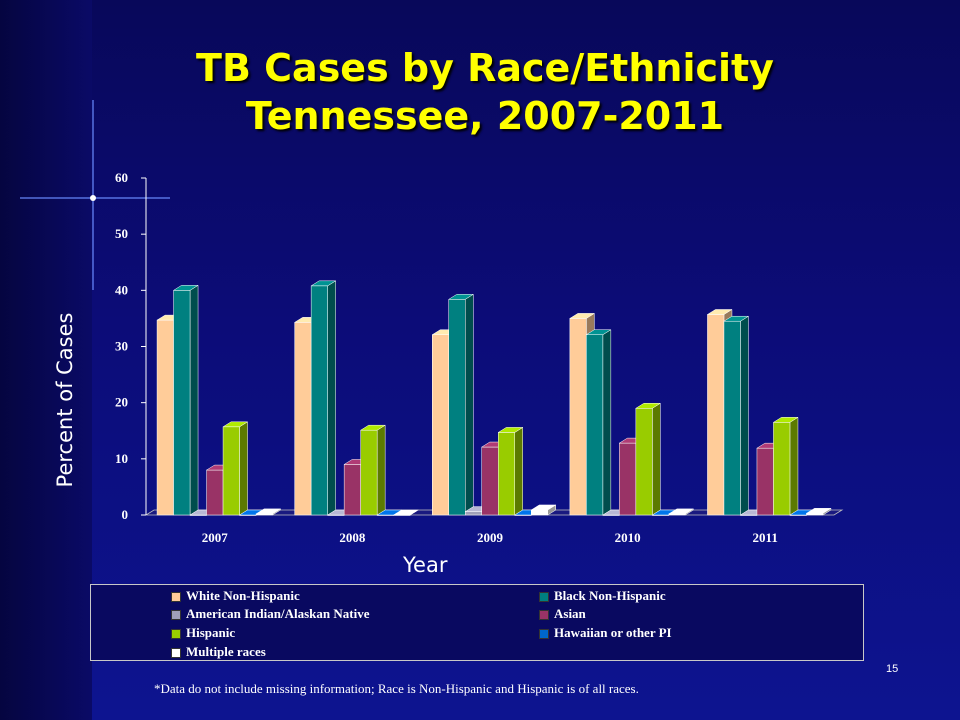  What do you see at coordinates (485, 68) in the screenshot?
I see `title-line-1: TB Cases by Race/Ethnicity` at bounding box center [485, 68].